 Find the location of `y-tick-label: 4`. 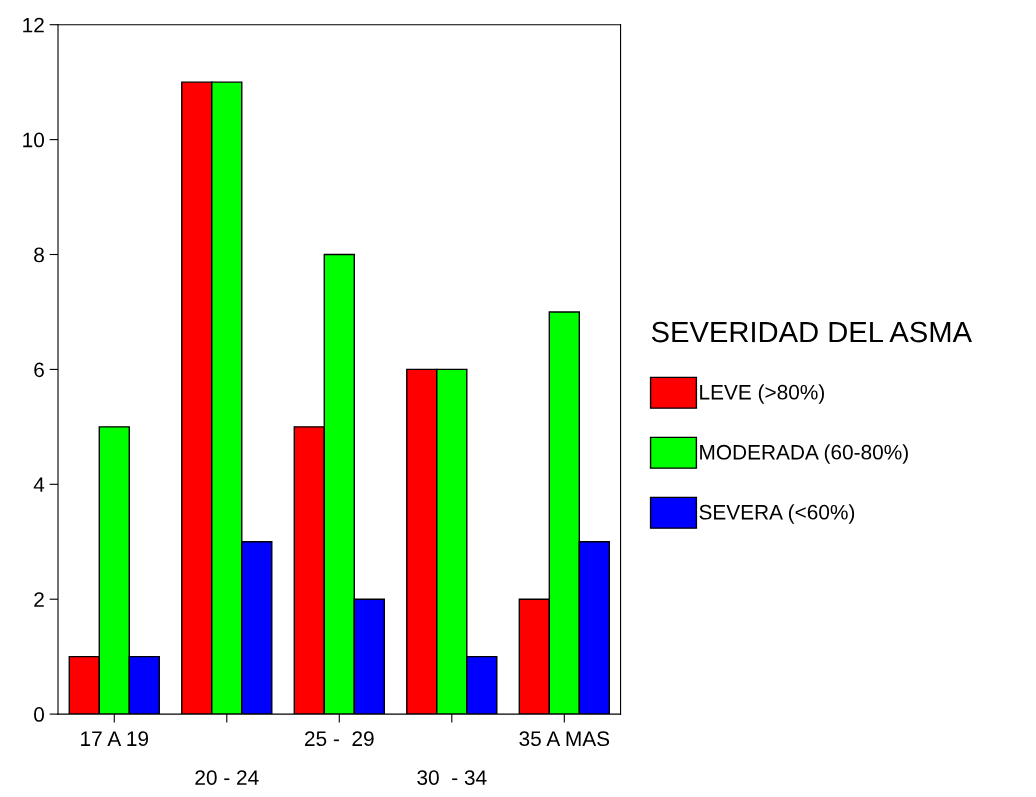

y-tick-label: 4 is located at coordinates (39, 484).